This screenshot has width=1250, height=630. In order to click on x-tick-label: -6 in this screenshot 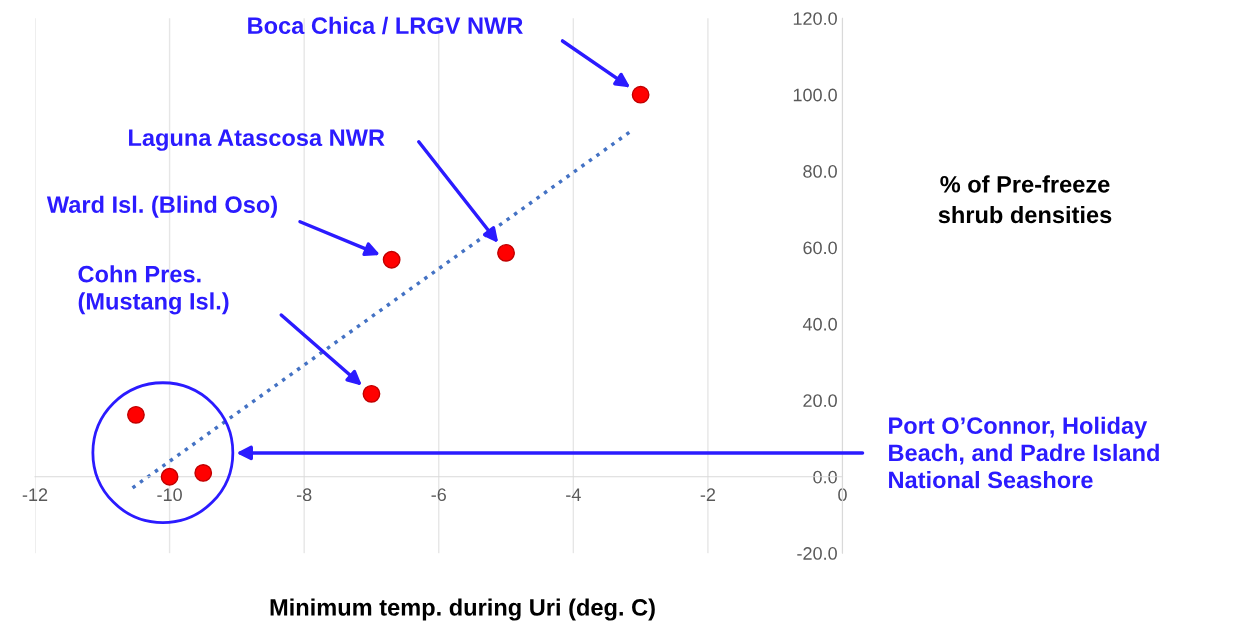, I will do `click(438, 495)`.